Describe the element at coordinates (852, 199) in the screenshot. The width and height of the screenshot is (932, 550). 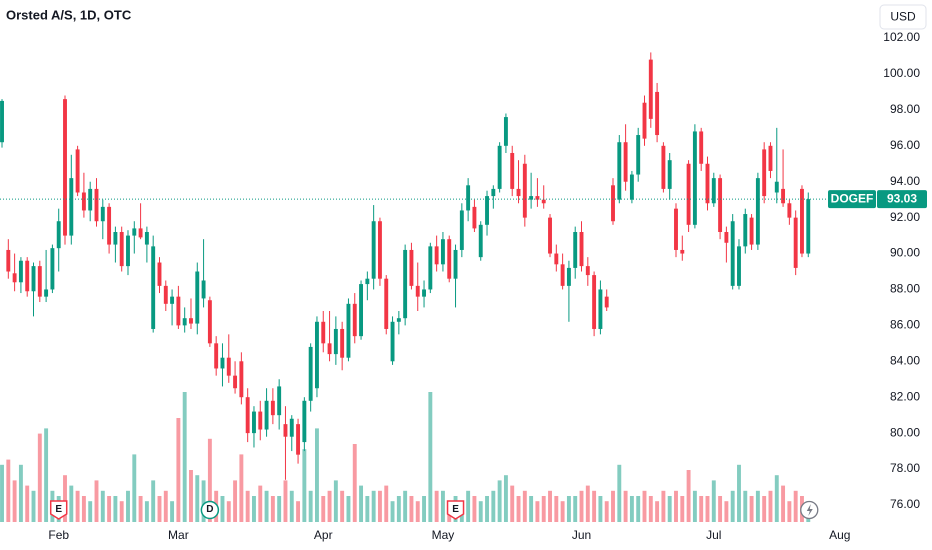
I see `symbol-tag-bg` at that location.